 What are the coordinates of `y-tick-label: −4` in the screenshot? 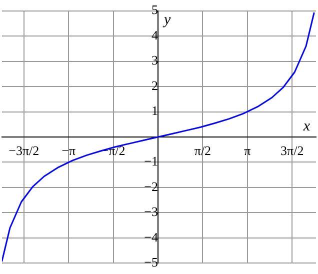 It's located at (151, 236).